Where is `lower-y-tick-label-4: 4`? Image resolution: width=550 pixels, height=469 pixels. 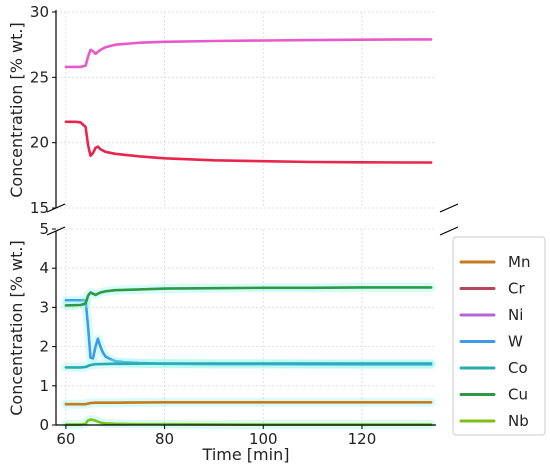 lower-y-tick-label-4: 4 is located at coordinates (44, 268).